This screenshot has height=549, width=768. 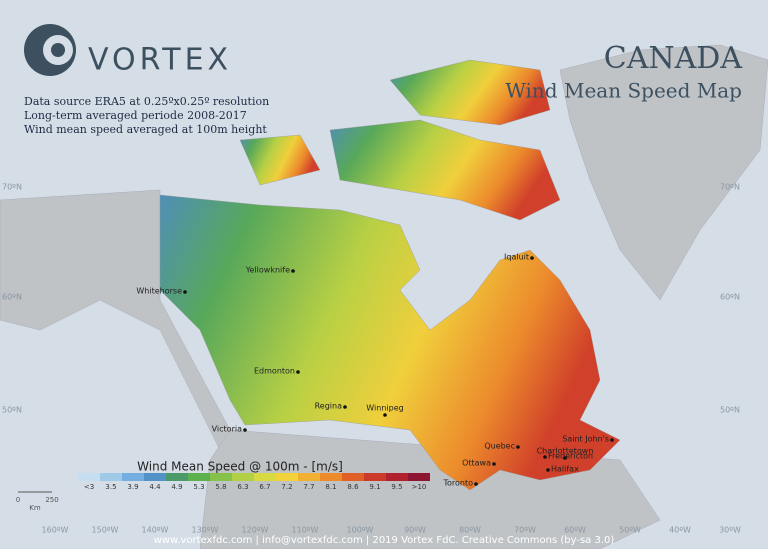 What do you see at coordinates (220, 487) in the screenshot?
I see `legend-tick-label: 5.8` at bounding box center [220, 487].